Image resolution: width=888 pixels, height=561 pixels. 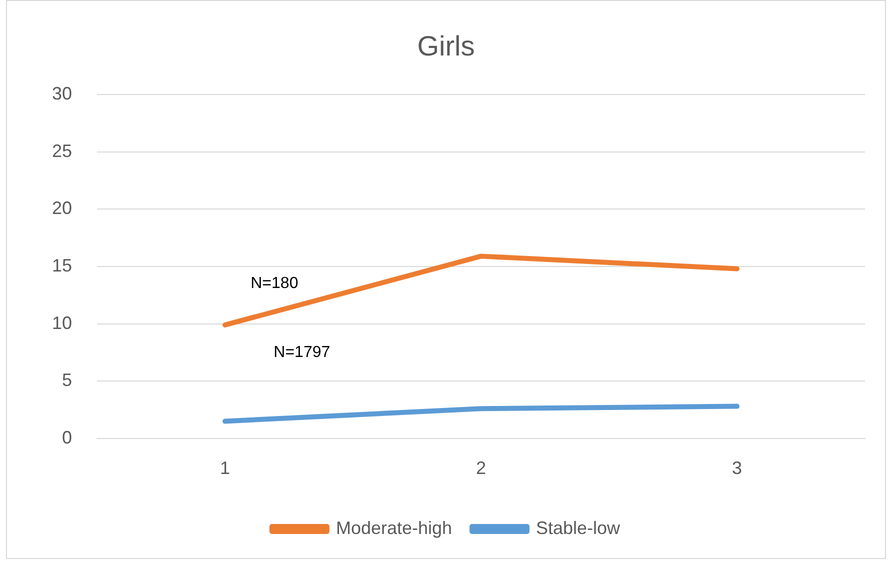 I want to click on legend-label: Stable-low, so click(x=579, y=528).